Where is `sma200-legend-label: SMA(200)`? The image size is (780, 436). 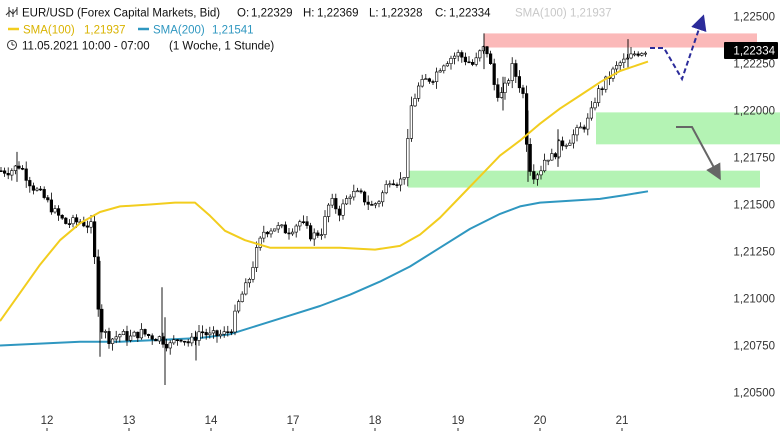
sma200-legend-label: SMA(200) is located at coordinates (179, 31).